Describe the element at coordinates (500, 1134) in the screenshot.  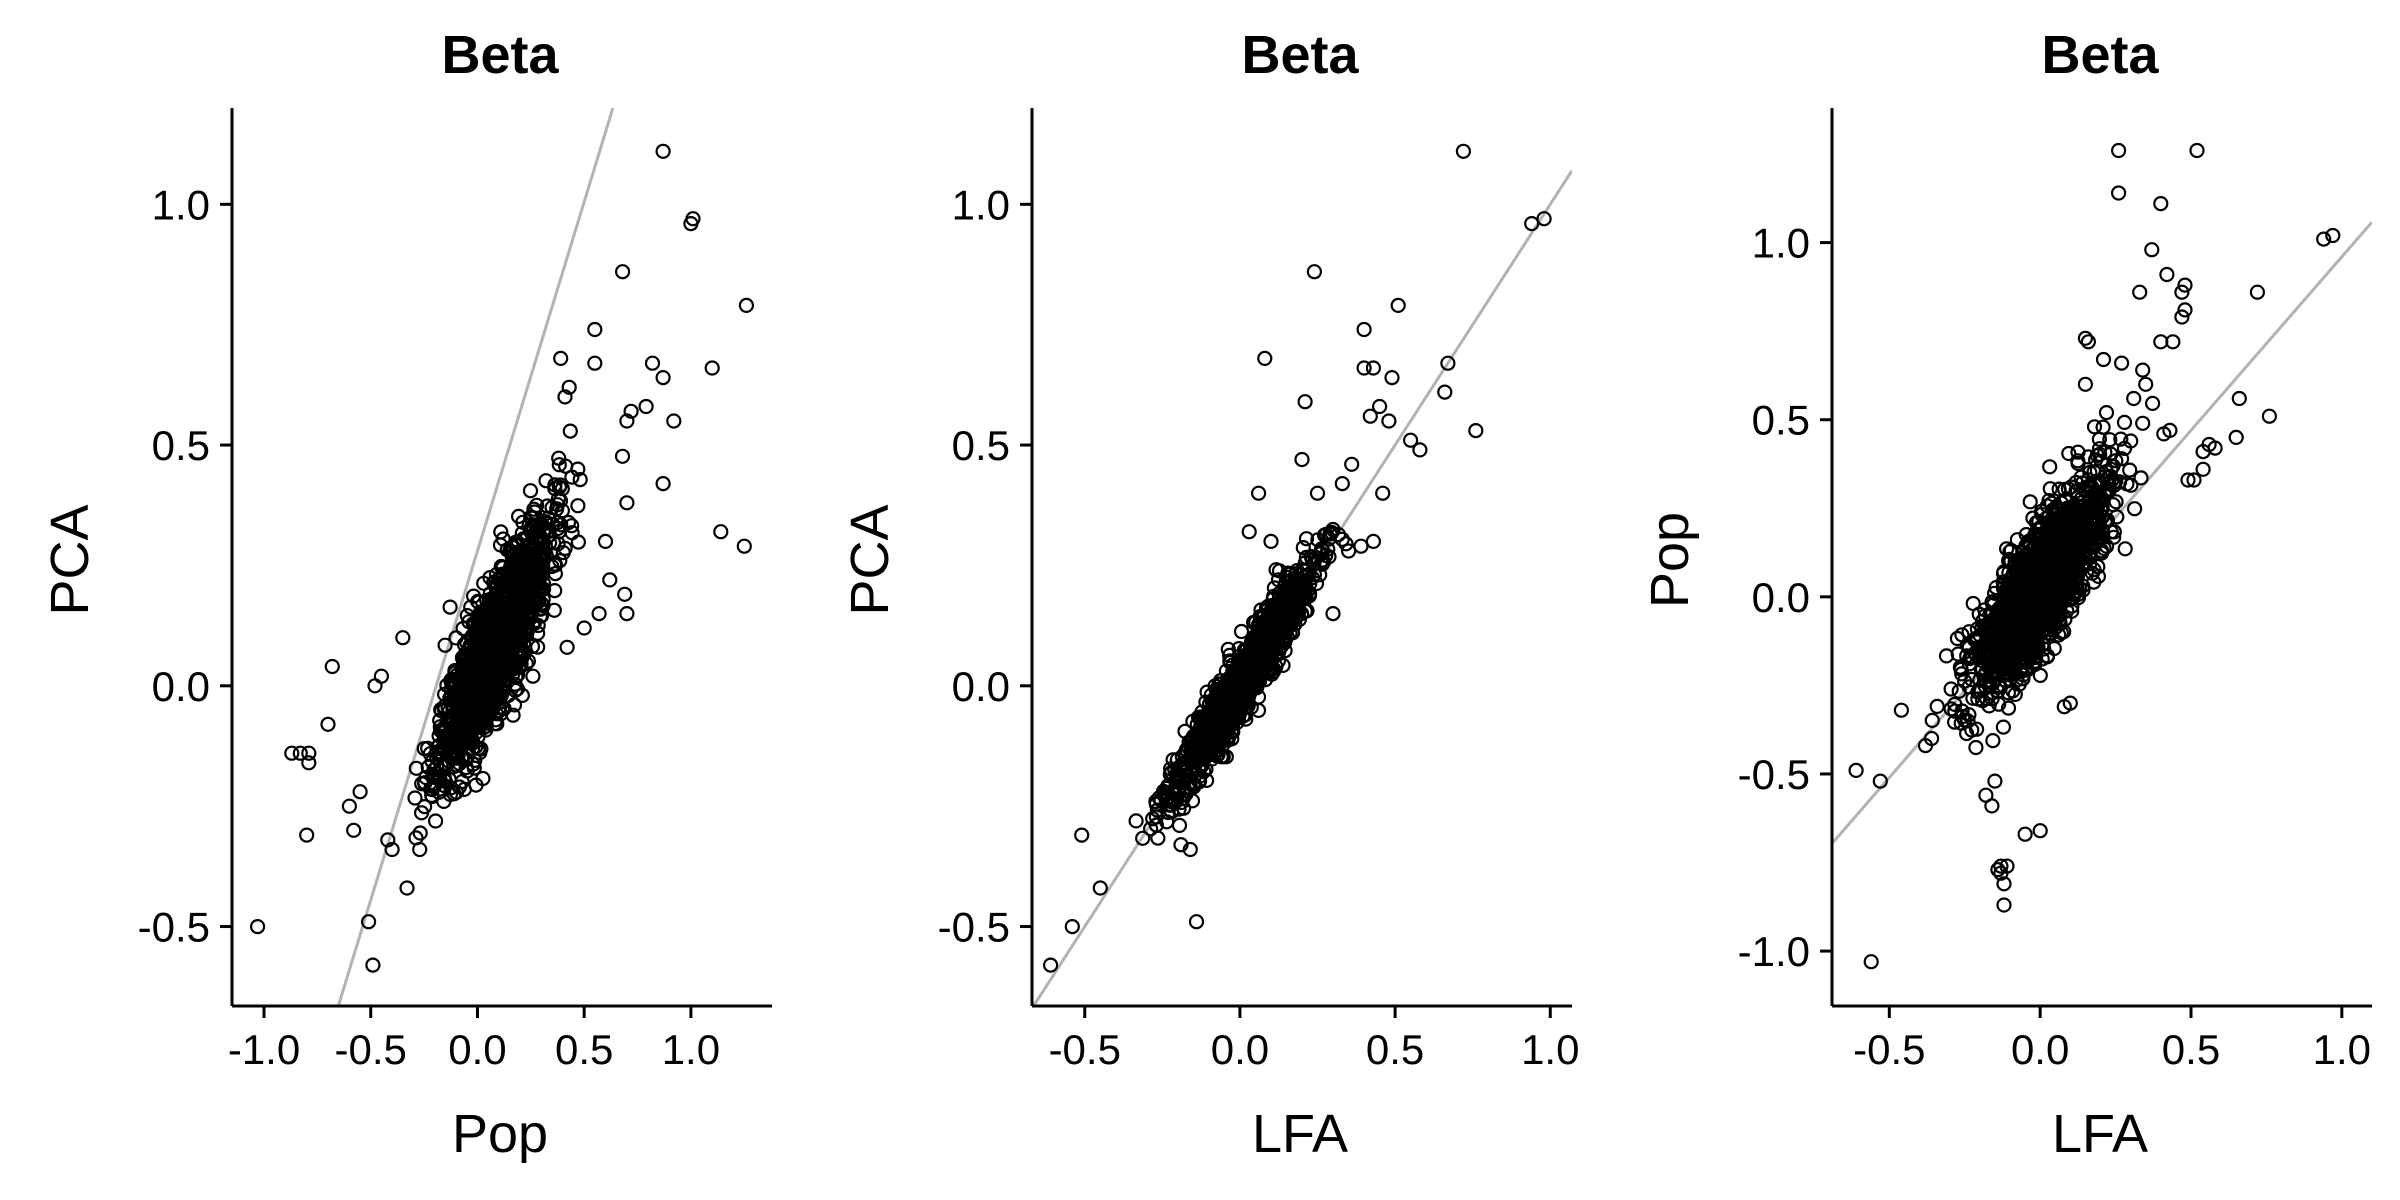
I see `x-axis-label: Pop` at that location.